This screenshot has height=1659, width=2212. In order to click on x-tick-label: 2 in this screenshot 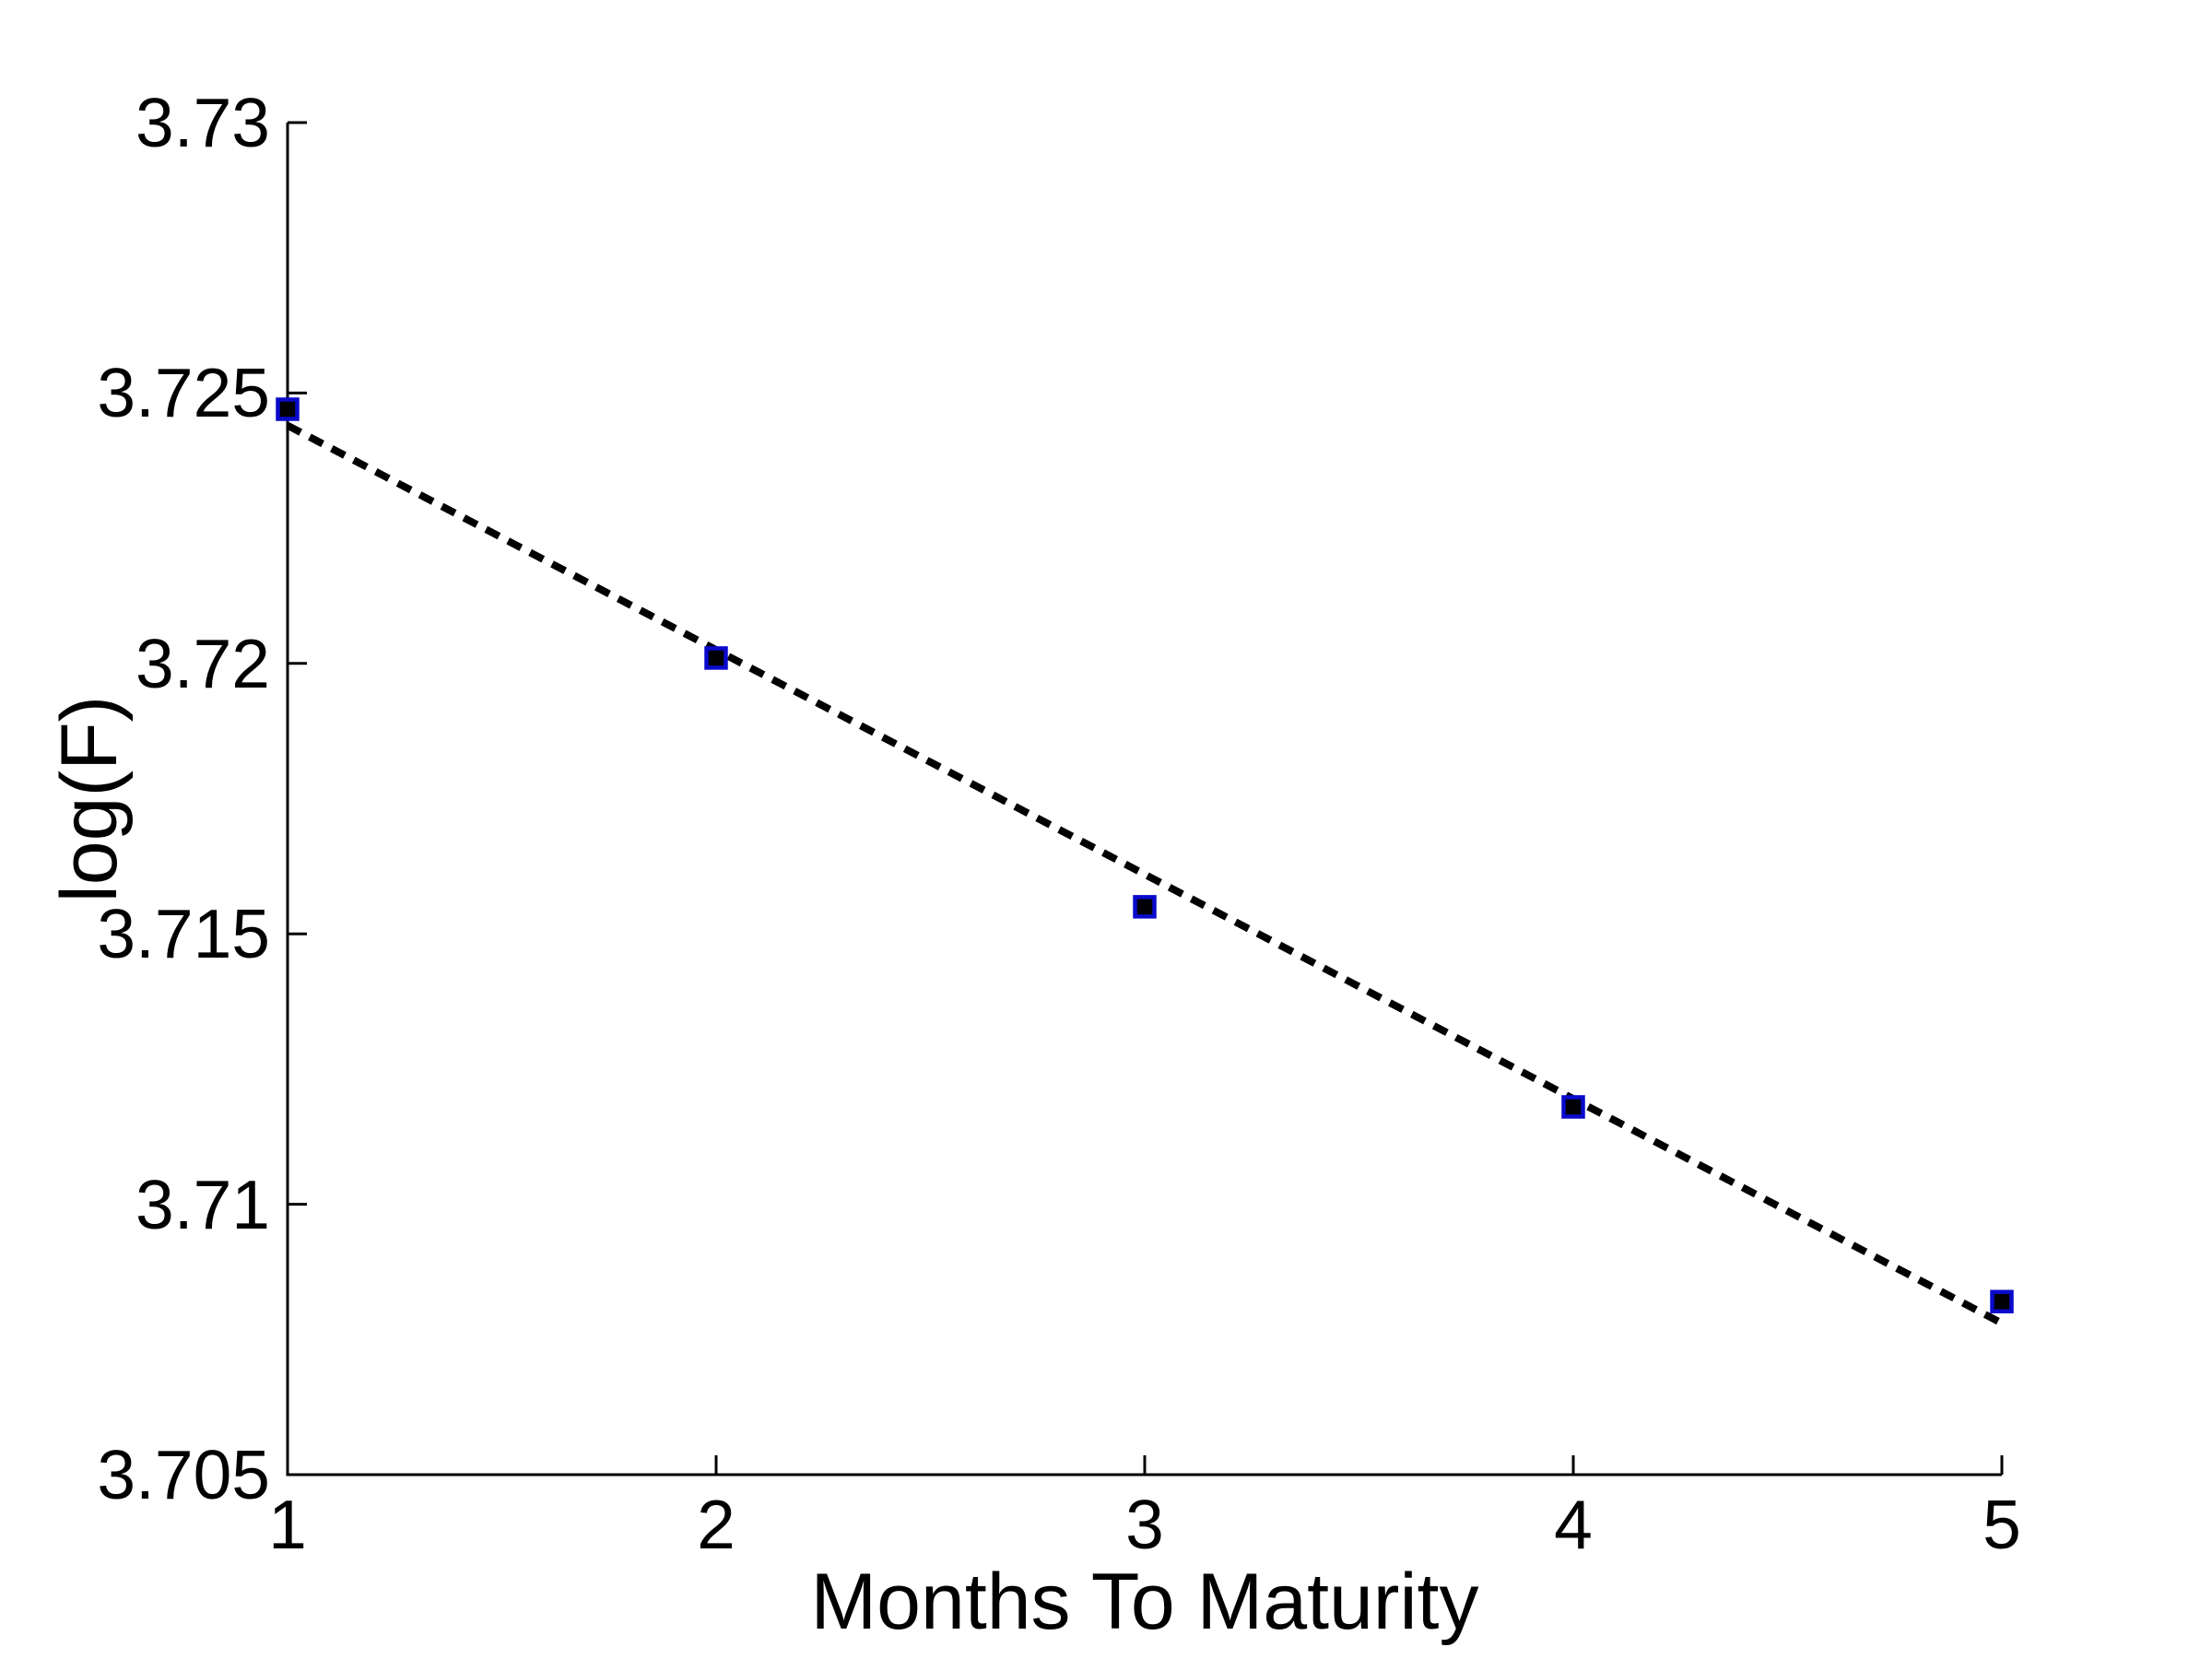, I will do `click(716, 1524)`.